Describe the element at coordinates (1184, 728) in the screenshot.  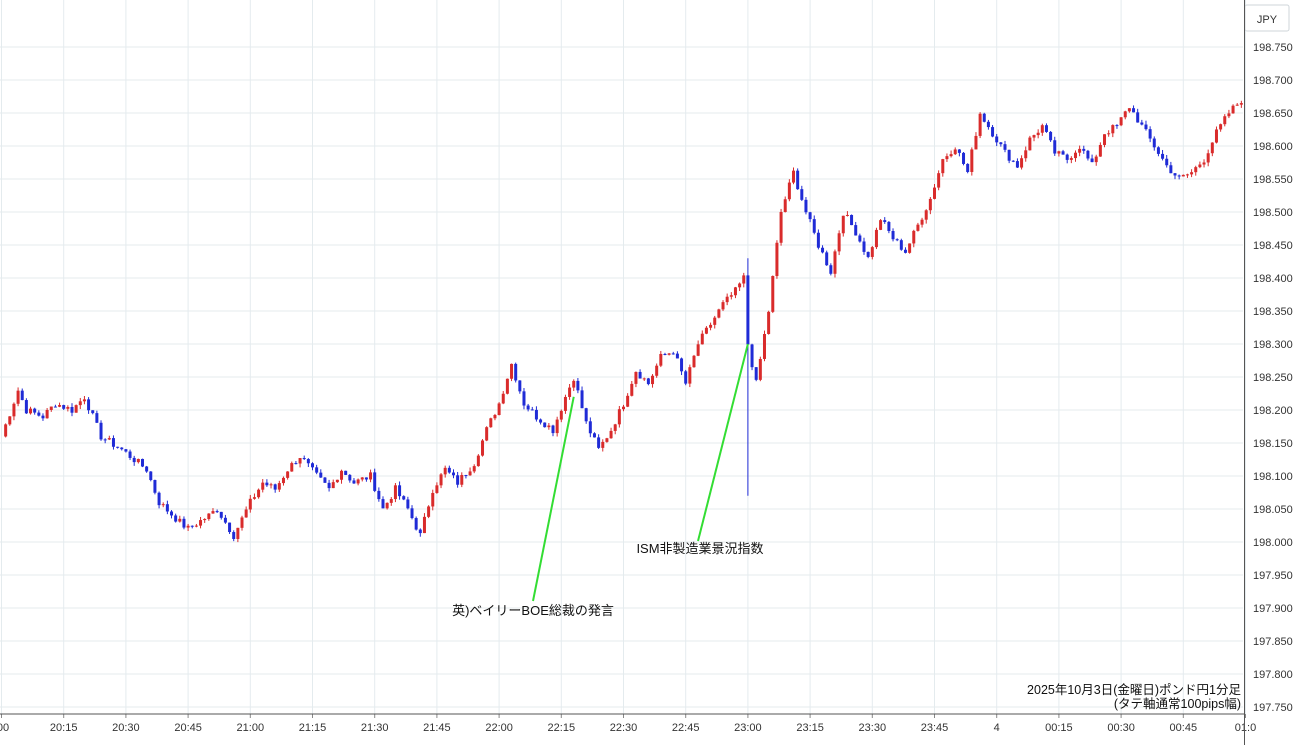
I see `x-tick-label: 00:45` at that location.